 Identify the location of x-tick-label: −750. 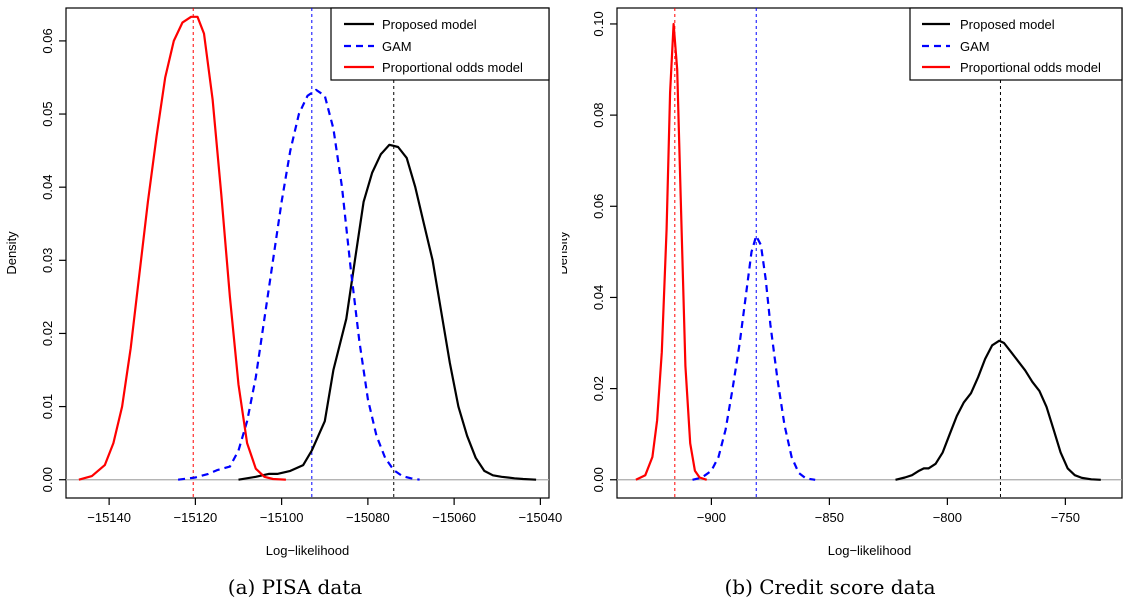
(1065, 517).